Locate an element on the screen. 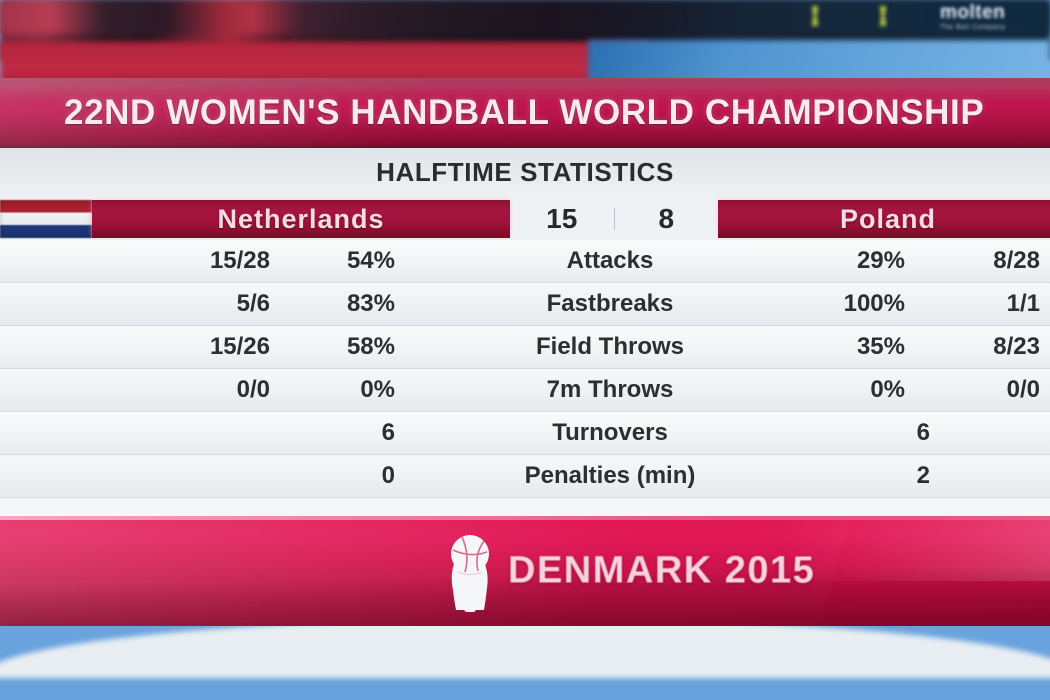 This screenshot has width=1050, height=700. away-stat-percent: 29% is located at coordinates (880, 260).